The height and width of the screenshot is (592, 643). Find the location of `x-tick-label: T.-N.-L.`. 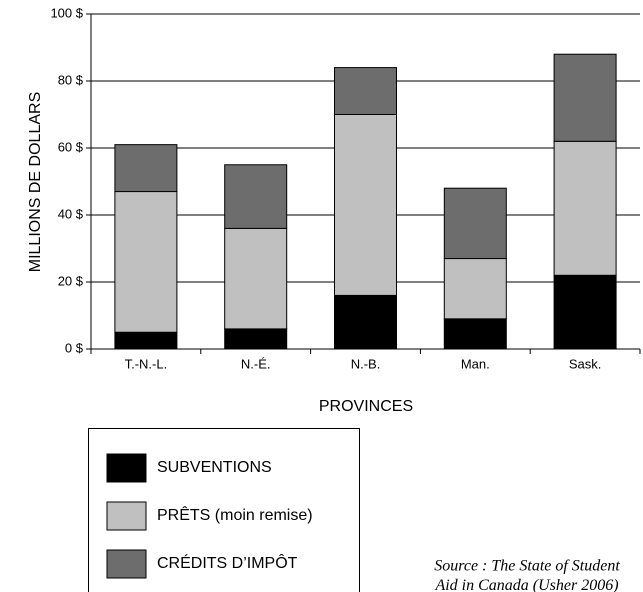

x-tick-label: T.-N.-L. is located at coordinates (146, 363).